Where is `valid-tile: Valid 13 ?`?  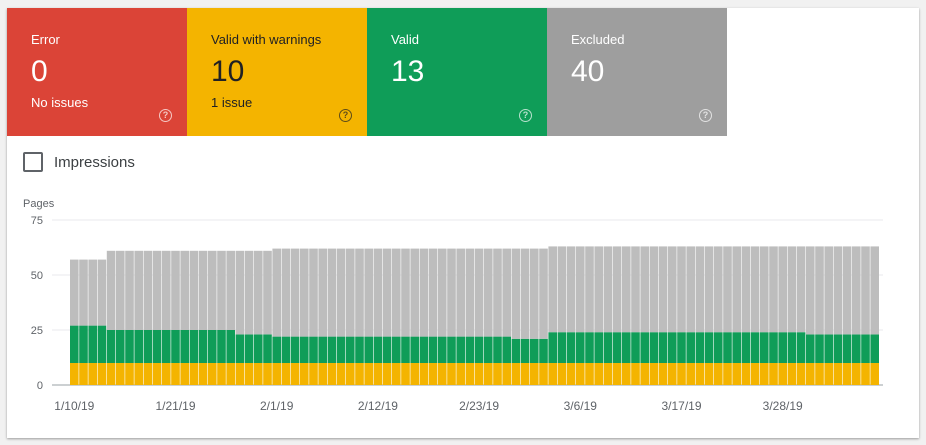 valid-tile: Valid 13 ? is located at coordinates (457, 72).